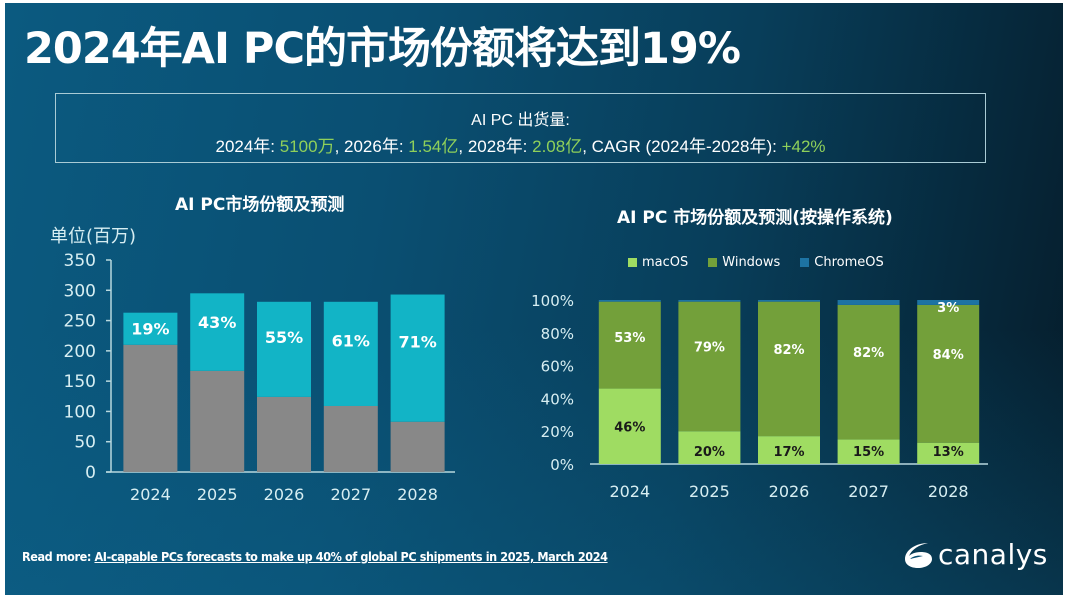 This screenshot has width=1070, height=600. Describe the element at coordinates (307, 146) in the screenshot. I see `summary-value-2024: 5100万` at that location.